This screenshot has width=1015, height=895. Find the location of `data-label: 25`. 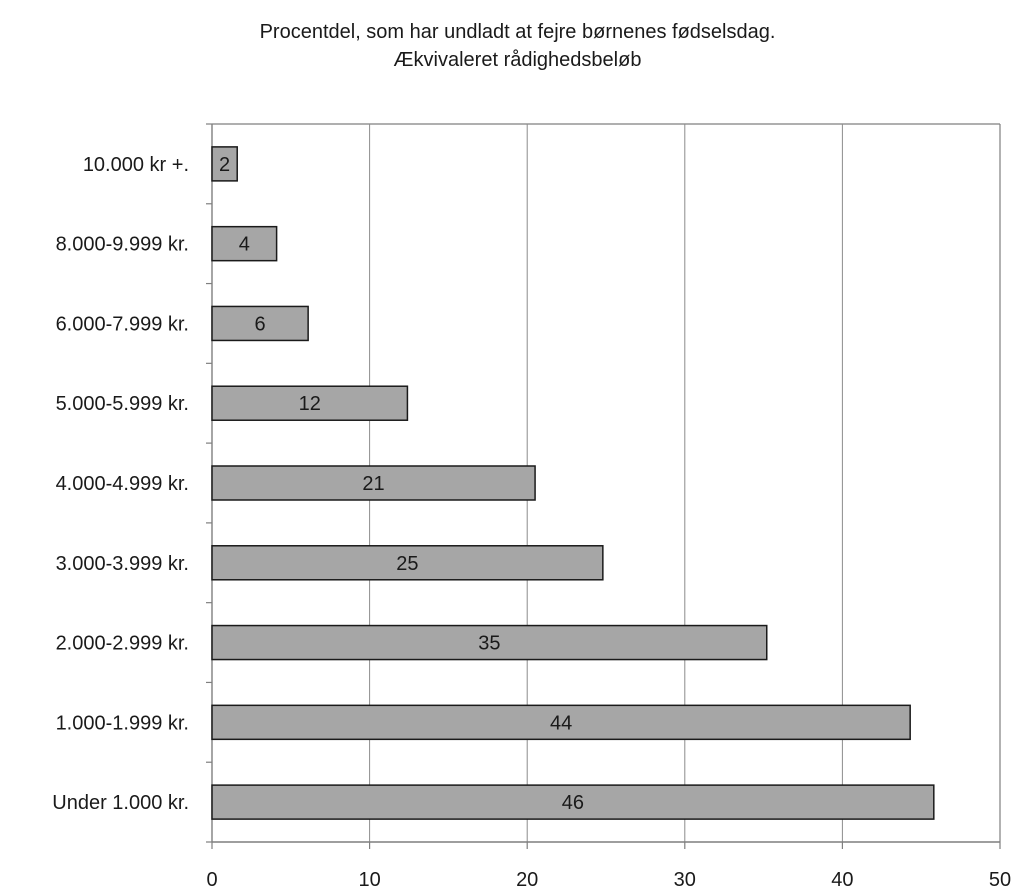

data-label: 25 is located at coordinates (407, 564).